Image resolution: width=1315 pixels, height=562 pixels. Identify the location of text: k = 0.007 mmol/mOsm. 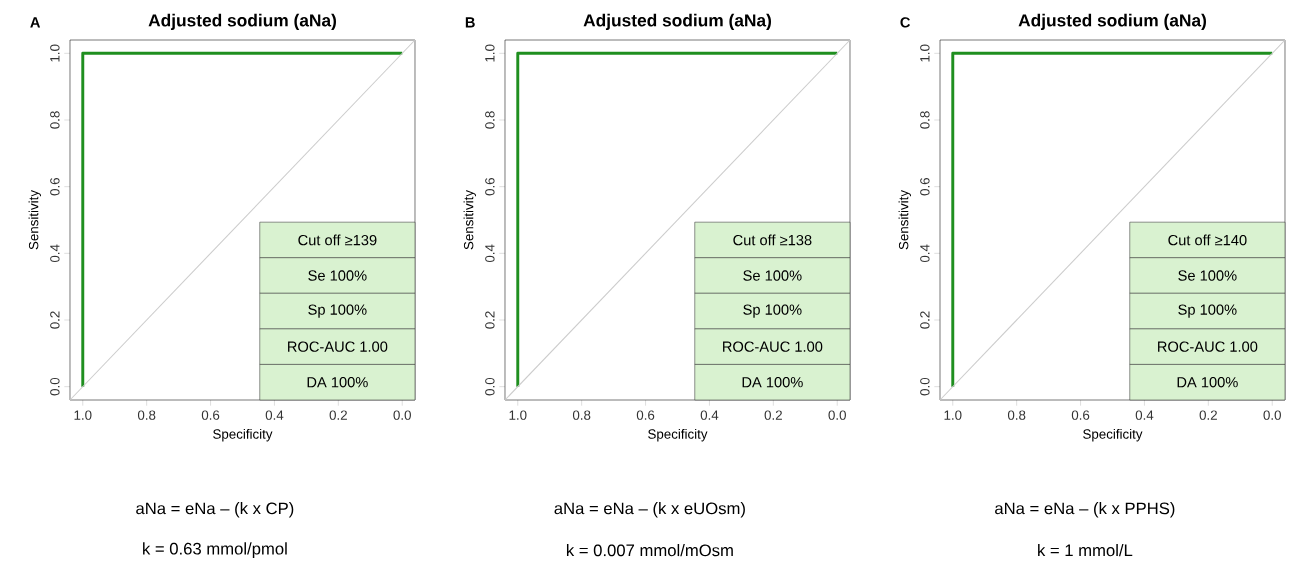
(649, 550).